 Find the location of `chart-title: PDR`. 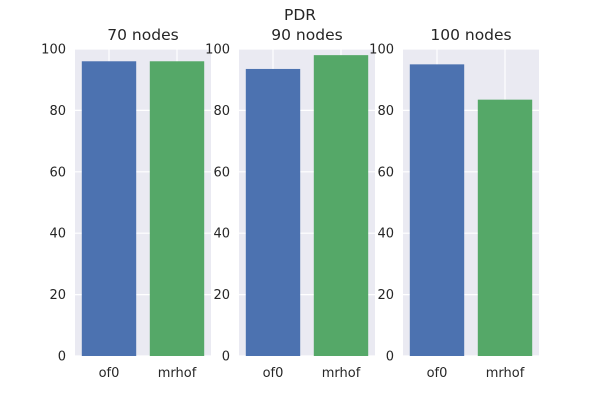

chart-title: PDR is located at coordinates (300, 15).